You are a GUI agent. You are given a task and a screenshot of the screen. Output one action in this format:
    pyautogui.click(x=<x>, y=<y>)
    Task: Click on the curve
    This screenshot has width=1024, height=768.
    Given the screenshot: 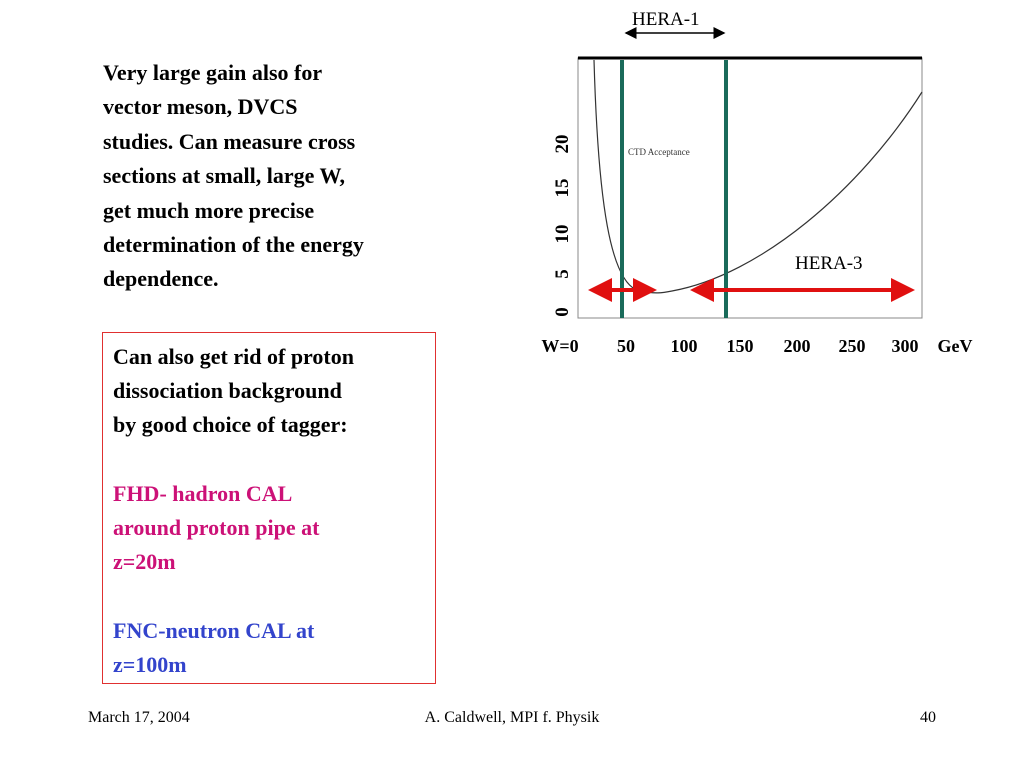 What is the action you would take?
    pyautogui.click(x=758, y=176)
    